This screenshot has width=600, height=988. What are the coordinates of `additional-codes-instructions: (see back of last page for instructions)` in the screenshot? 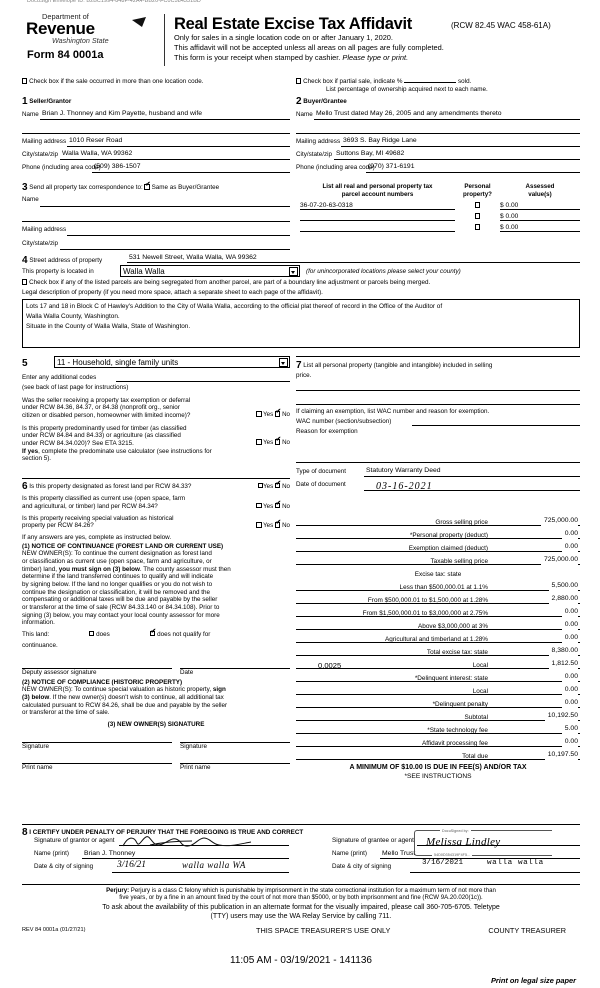 It's located at (75, 387).